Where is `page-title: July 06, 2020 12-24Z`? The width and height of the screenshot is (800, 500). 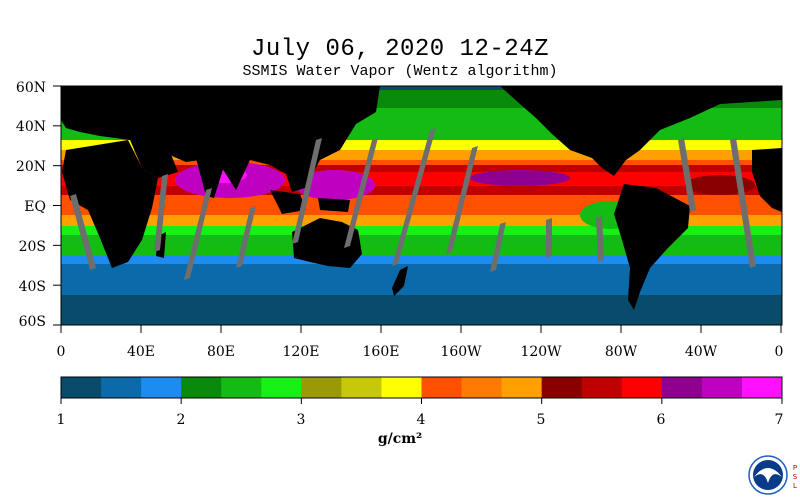 page-title: July 06, 2020 12-24Z is located at coordinates (400, 49).